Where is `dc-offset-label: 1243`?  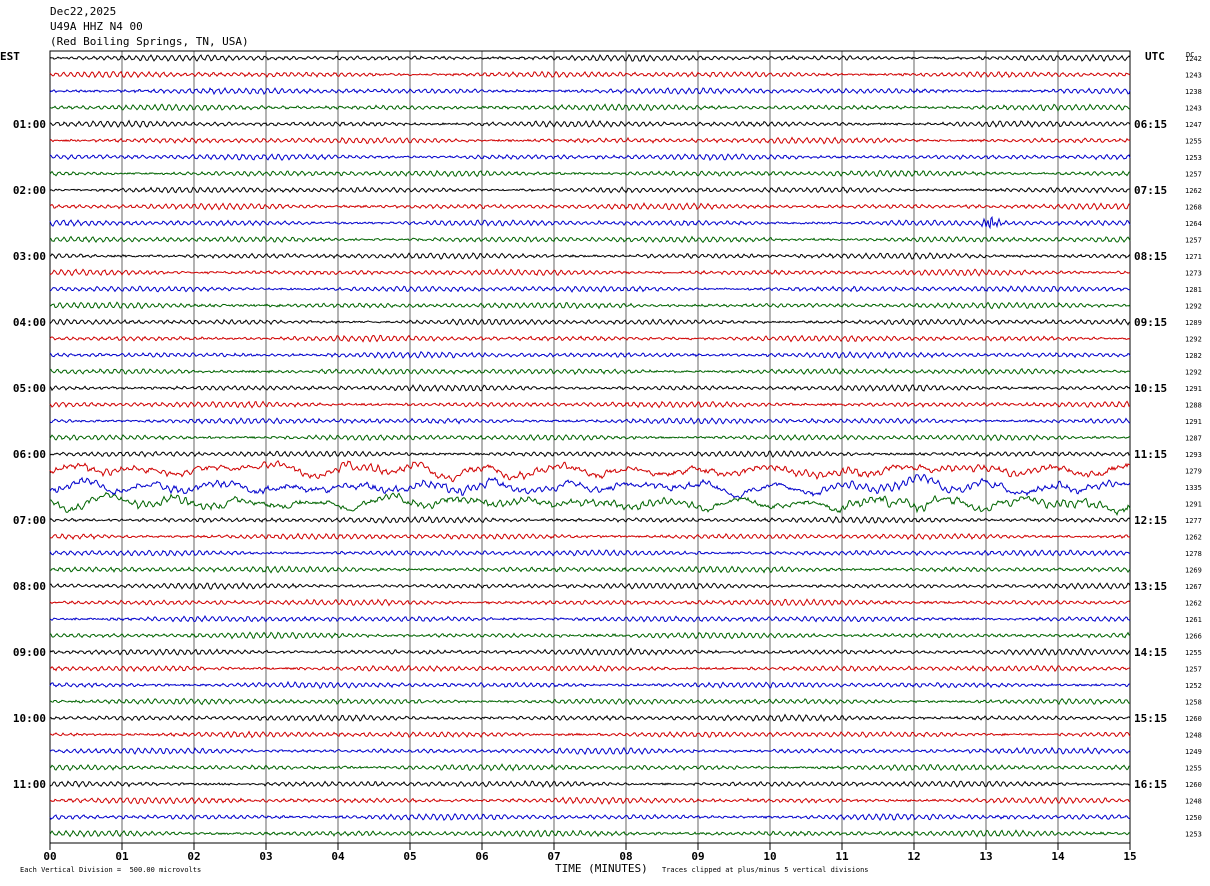
dc-offset-label: 1243 is located at coordinates (1193, 109).